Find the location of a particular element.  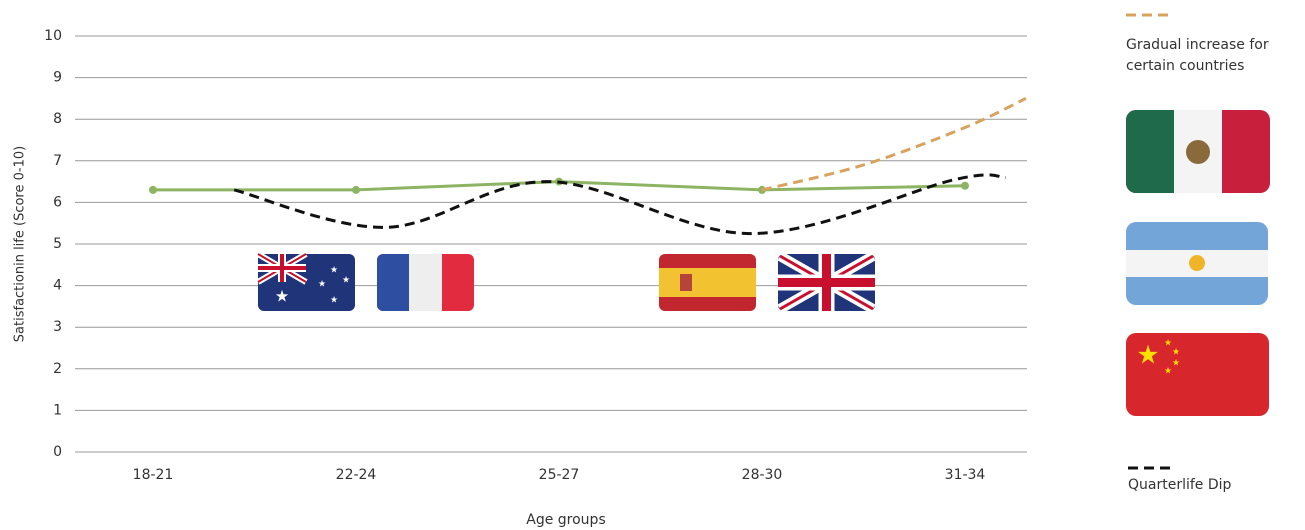

y-tick-label: 2 is located at coordinates (57, 369).